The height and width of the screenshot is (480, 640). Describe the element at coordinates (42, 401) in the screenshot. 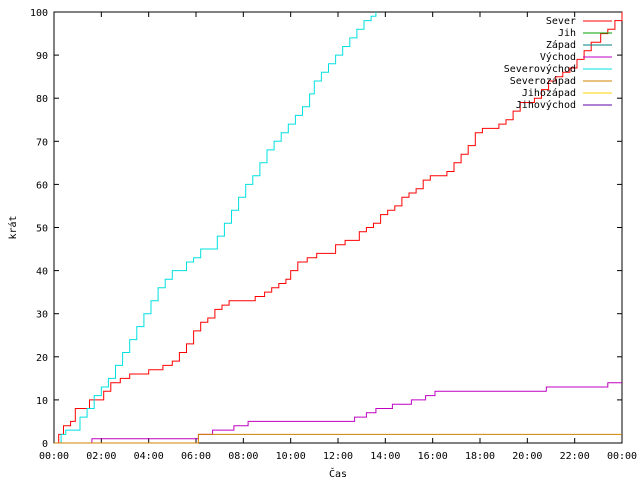

I see `y-tick-label: 10` at that location.